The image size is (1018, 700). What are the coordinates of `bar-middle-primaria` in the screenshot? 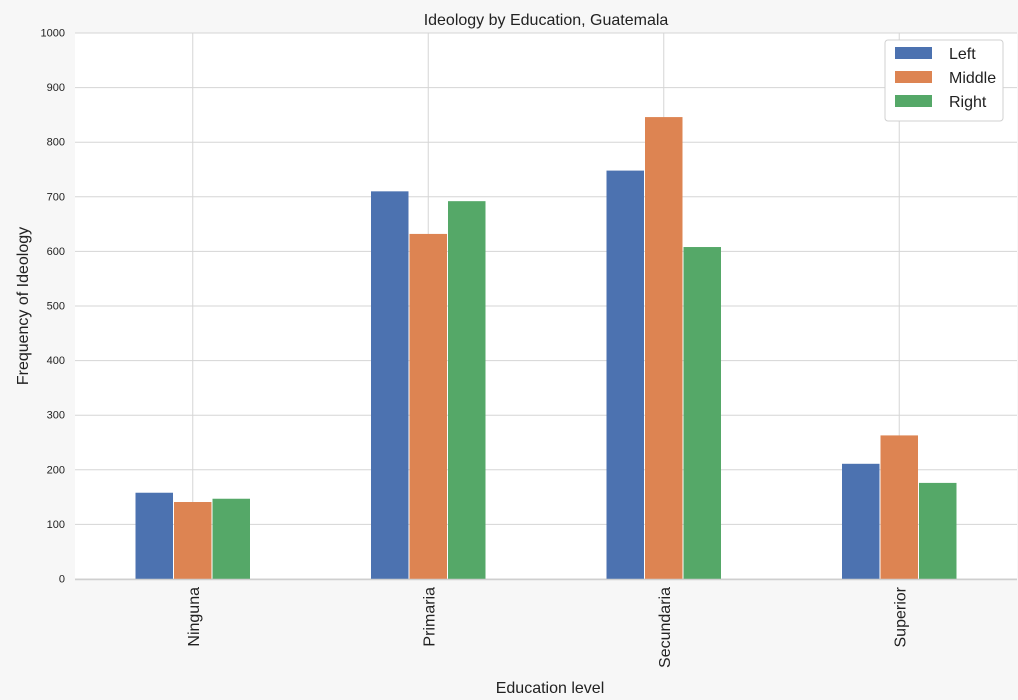 It's located at (428, 406).